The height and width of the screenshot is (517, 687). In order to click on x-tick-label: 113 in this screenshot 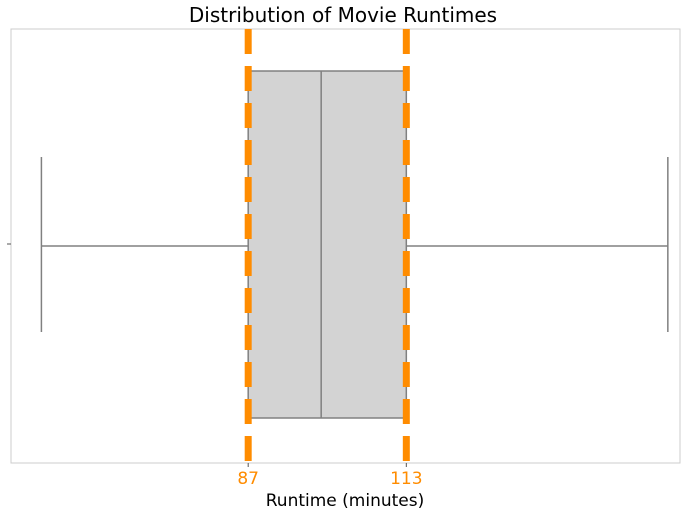, I will do `click(406, 479)`.